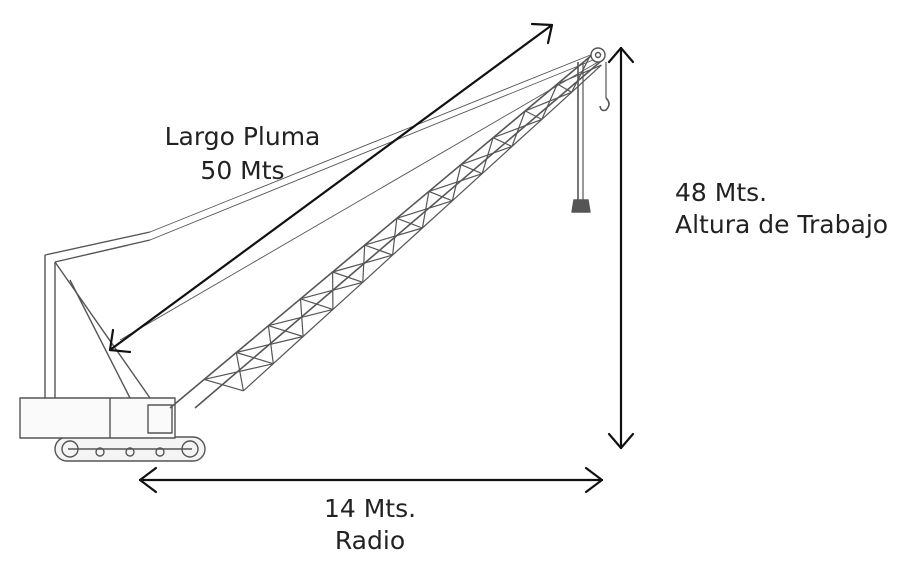 The width and height of the screenshot is (920, 580). I want to click on radius-title: Radio, so click(370, 540).